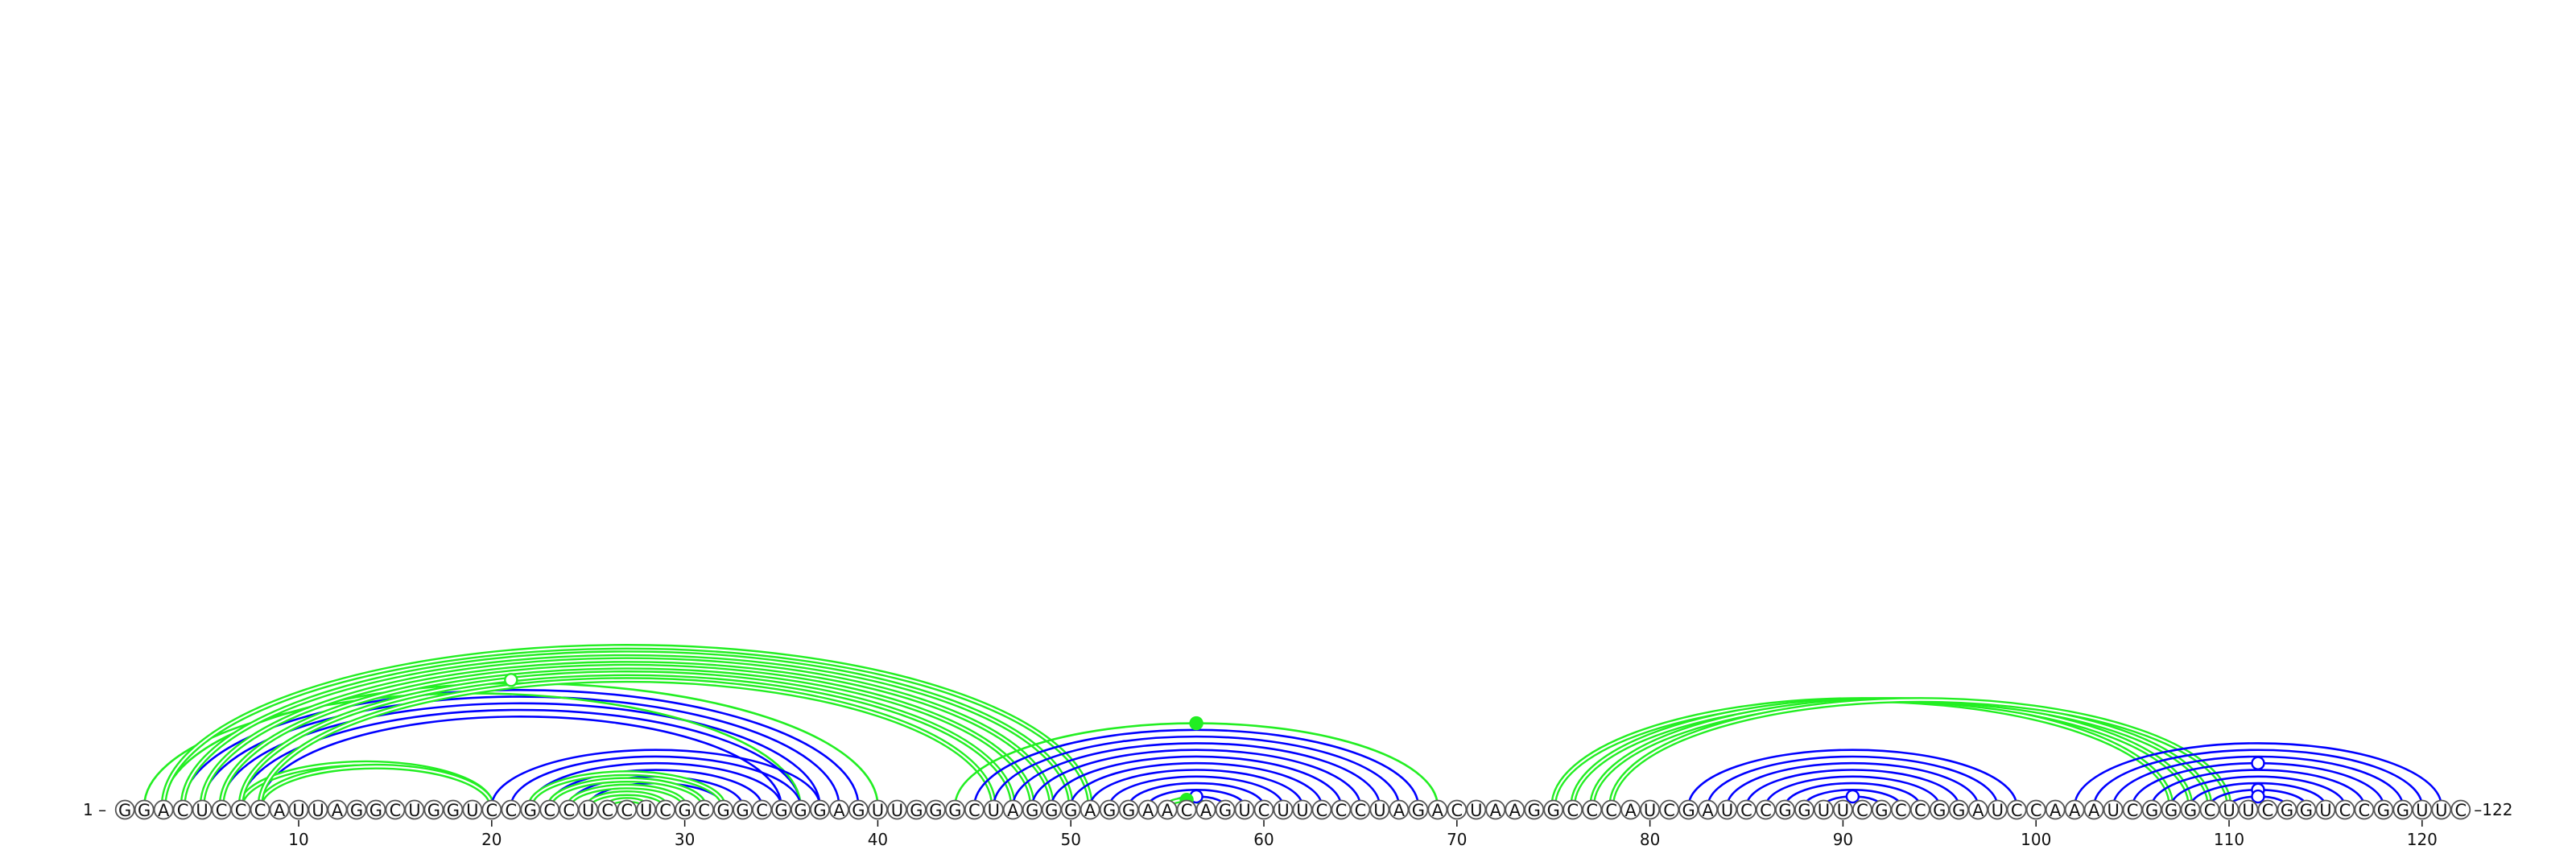  I want to click on tick-label: 100, so click(2036, 839).